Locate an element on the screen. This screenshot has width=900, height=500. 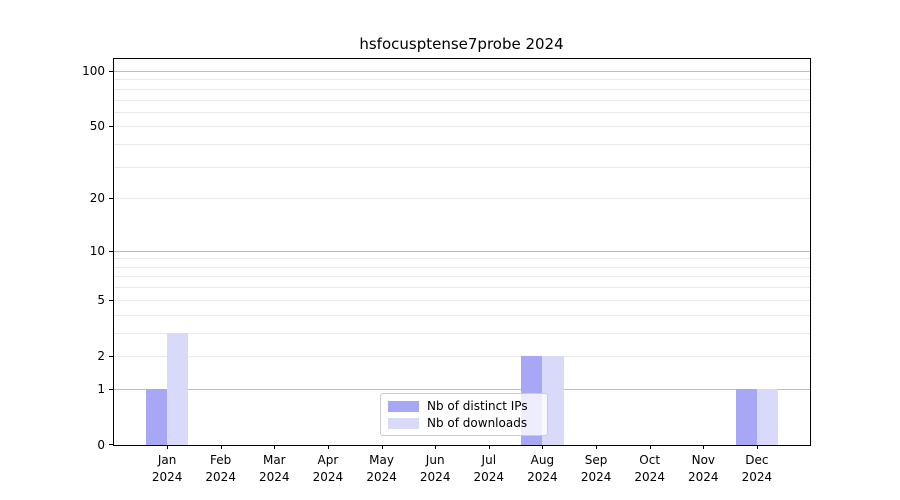
x-tick-month: Apr is located at coordinates (328, 460).